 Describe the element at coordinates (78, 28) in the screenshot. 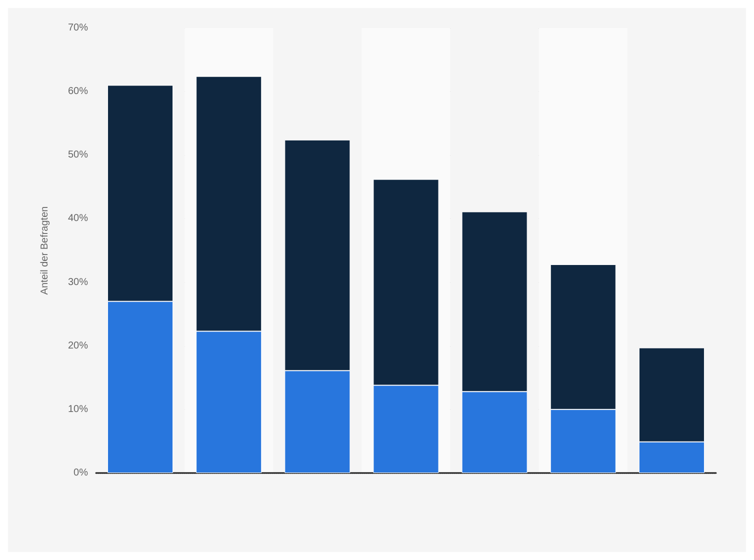

I see `y-tick-label: 70%` at that location.